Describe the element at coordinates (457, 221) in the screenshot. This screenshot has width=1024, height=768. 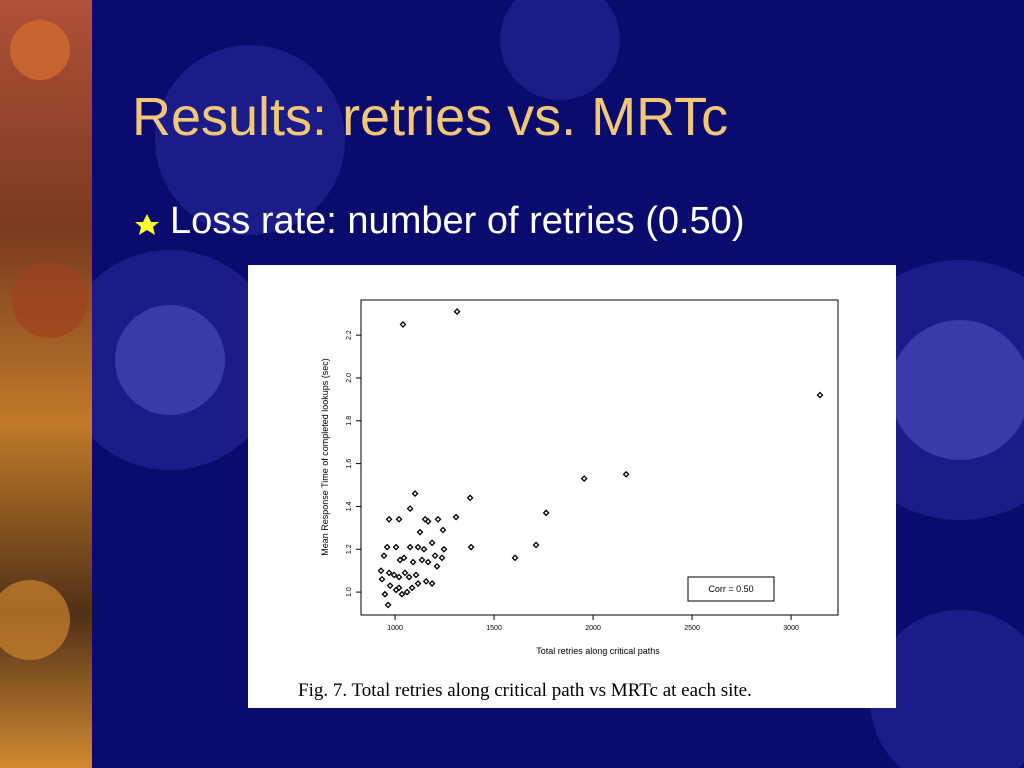
I see `bullet-text: Loss rate: number of retries (0.50)` at that location.